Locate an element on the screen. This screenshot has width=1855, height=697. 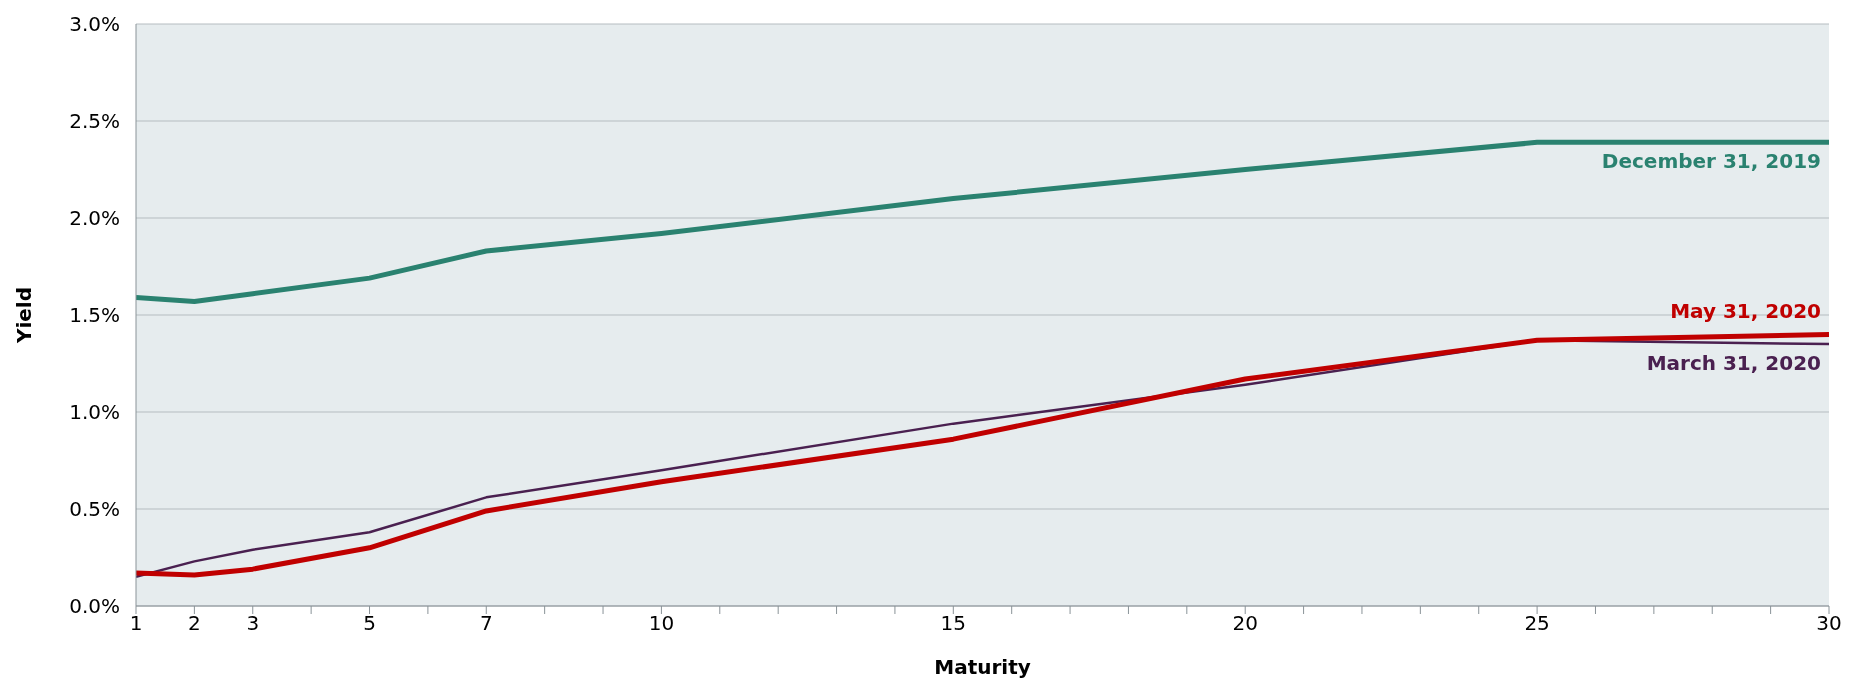
x-tick-label: 15 is located at coordinates (953, 623).